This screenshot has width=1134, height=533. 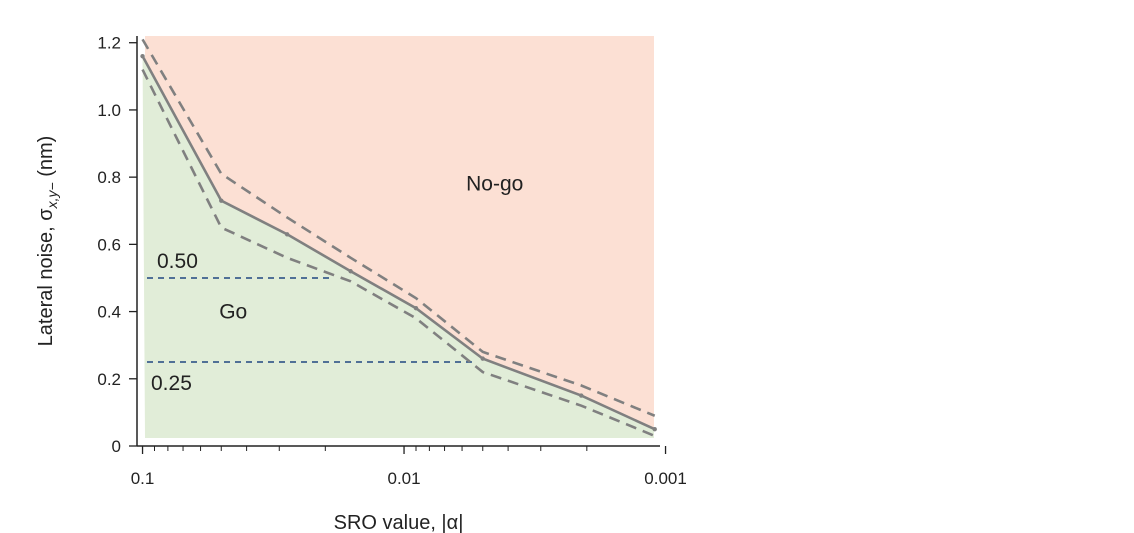 I want to click on y-axis-title-unit: (nm), so click(x=46, y=159).